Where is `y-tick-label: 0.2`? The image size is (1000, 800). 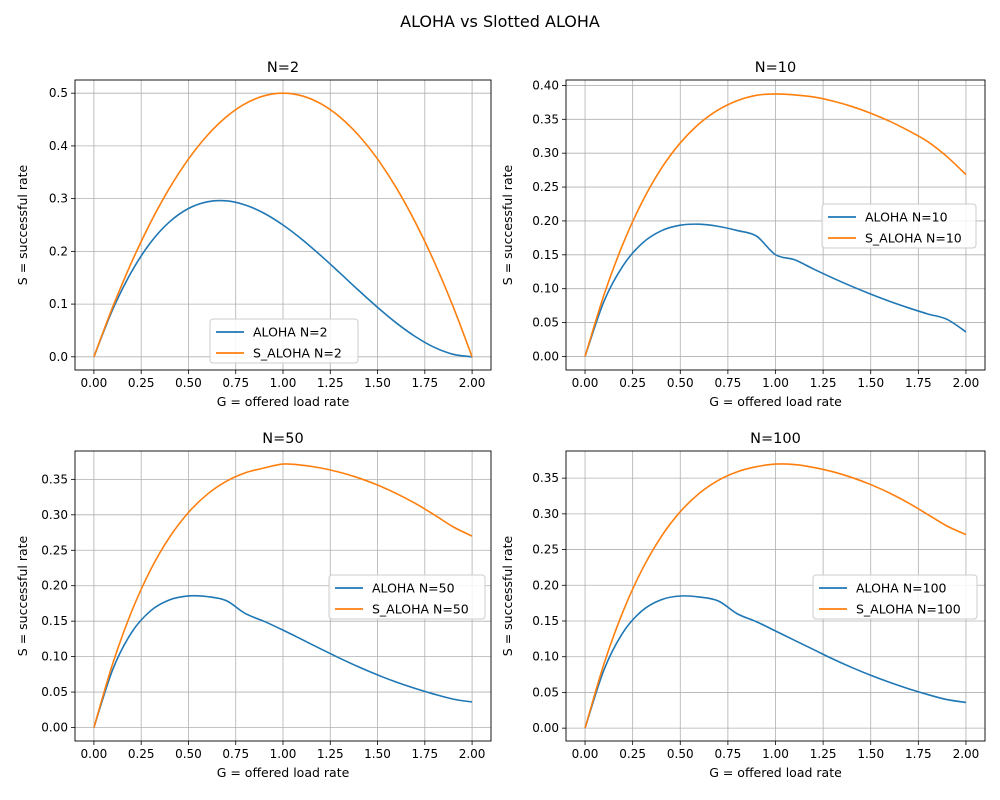
y-tick-label: 0.2 is located at coordinates (58, 251).